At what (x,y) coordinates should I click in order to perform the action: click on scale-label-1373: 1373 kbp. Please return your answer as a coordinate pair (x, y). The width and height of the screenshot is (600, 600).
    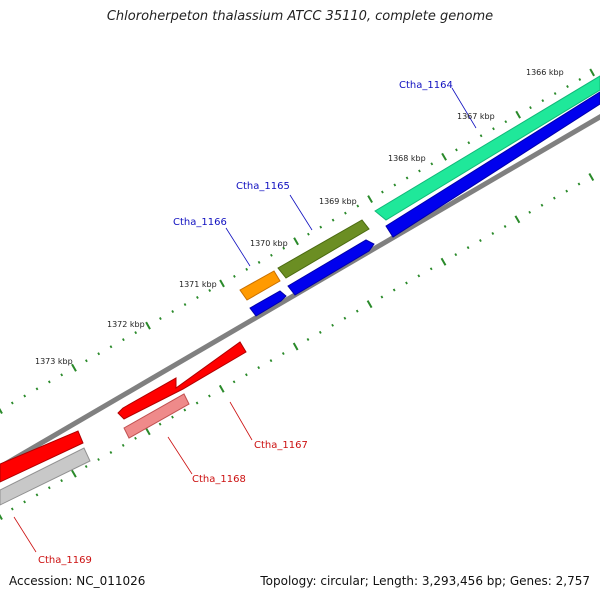
    Looking at the image, I should click on (54, 361).